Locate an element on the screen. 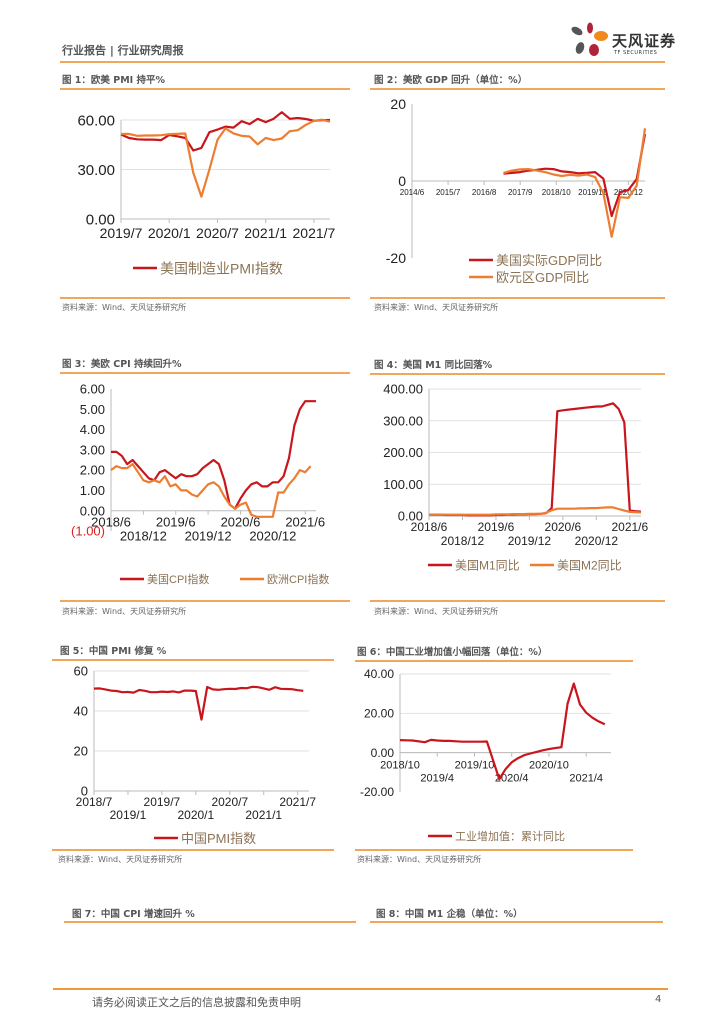 This screenshot has width=724, height=1024. figure-2-source: 资料来源：Wind、天风证券研究所 is located at coordinates (436, 307).